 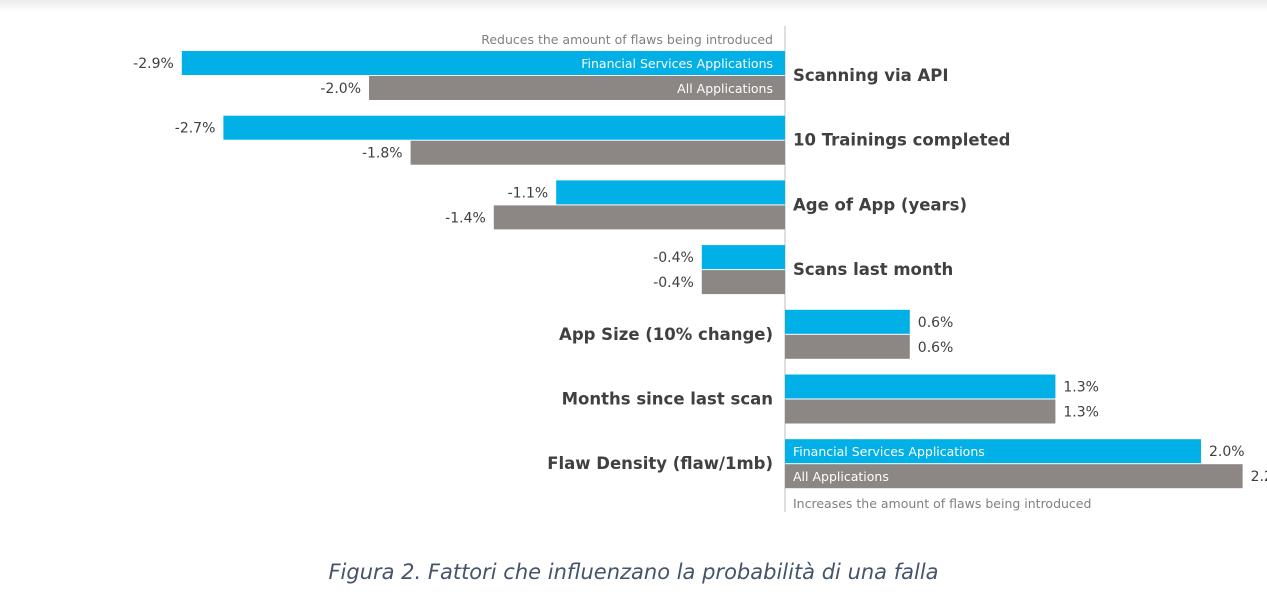 I want to click on top-shadow-band, so click(x=633, y=6).